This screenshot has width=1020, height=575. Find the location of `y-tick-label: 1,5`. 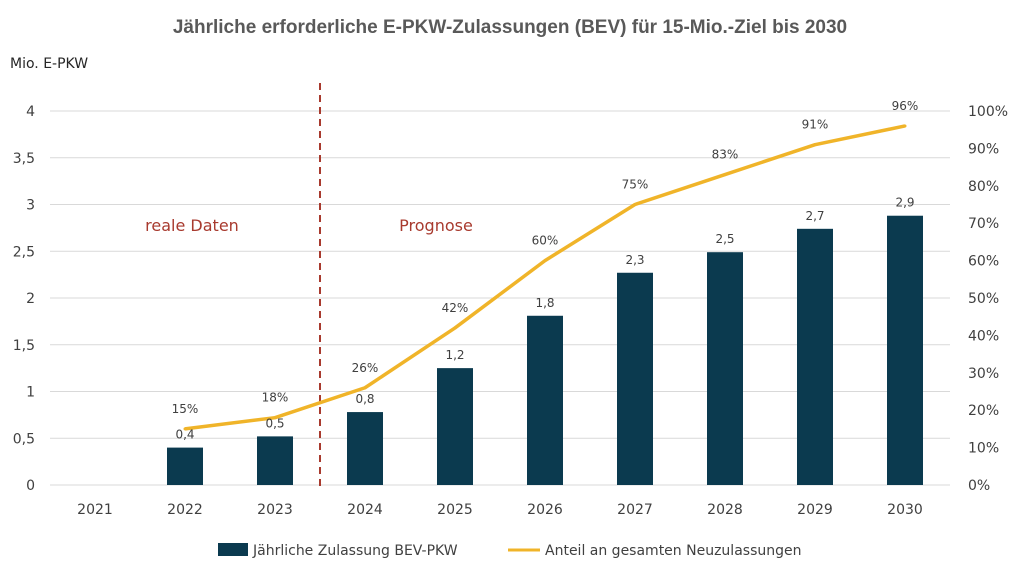

y-tick-label: 1,5 is located at coordinates (24, 346).